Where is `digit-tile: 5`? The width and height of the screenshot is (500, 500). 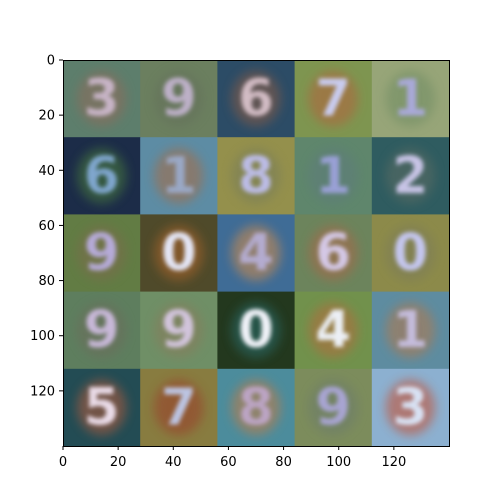 digit-tile: 5 is located at coordinates (102, 407).